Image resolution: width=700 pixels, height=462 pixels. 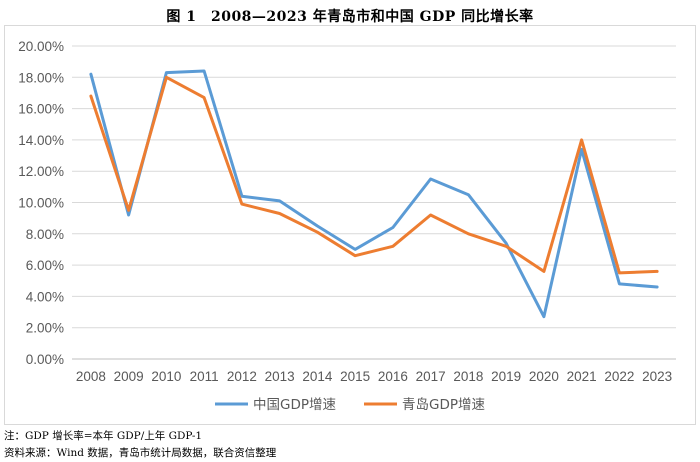 What do you see at coordinates (242, 376) in the screenshot?
I see `x-tick-label: 2012` at bounding box center [242, 376].